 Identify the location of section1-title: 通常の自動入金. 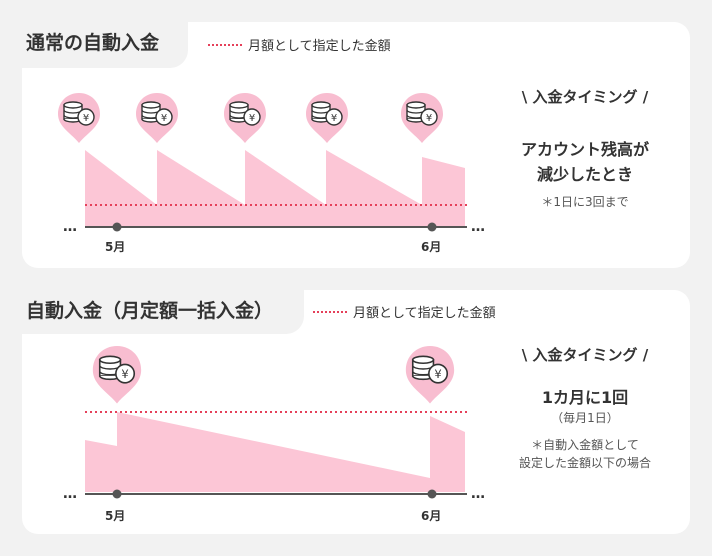
(93, 43).